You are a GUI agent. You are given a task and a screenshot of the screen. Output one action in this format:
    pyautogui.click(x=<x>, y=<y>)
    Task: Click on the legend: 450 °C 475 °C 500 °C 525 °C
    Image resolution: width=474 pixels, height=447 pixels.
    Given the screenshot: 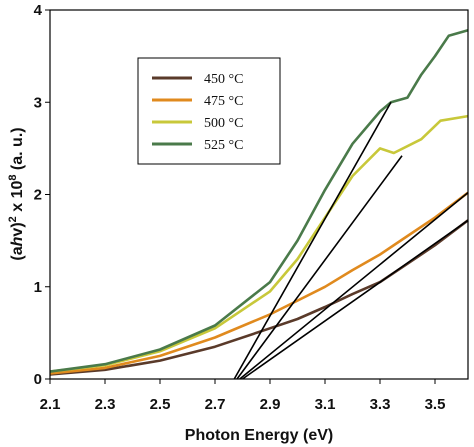 What is the action you would take?
    pyautogui.click(x=209, y=111)
    